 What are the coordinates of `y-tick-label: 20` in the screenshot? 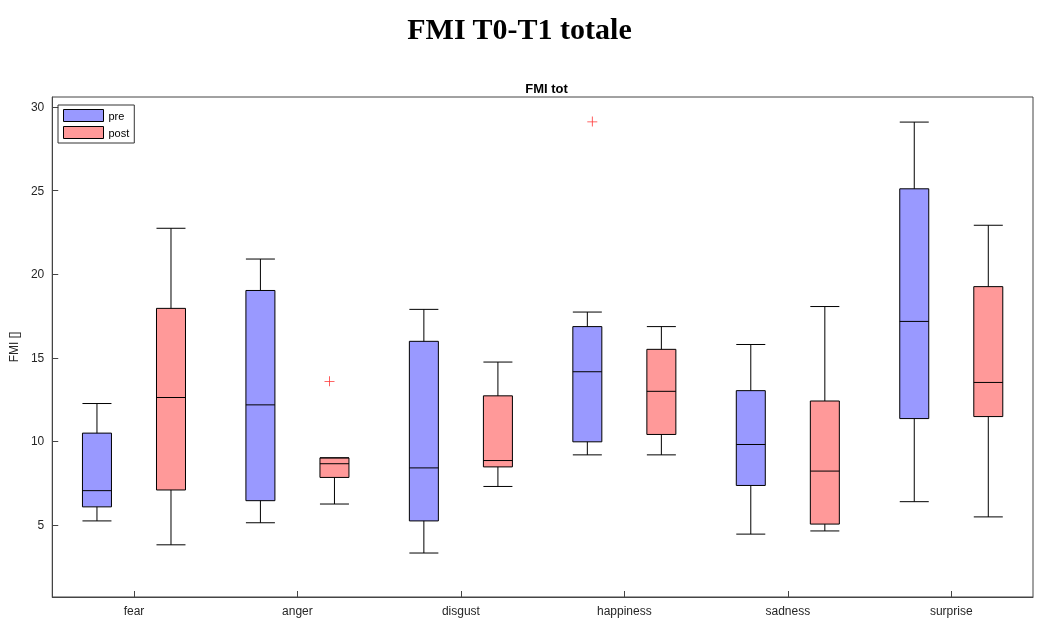 It's located at (37, 274).